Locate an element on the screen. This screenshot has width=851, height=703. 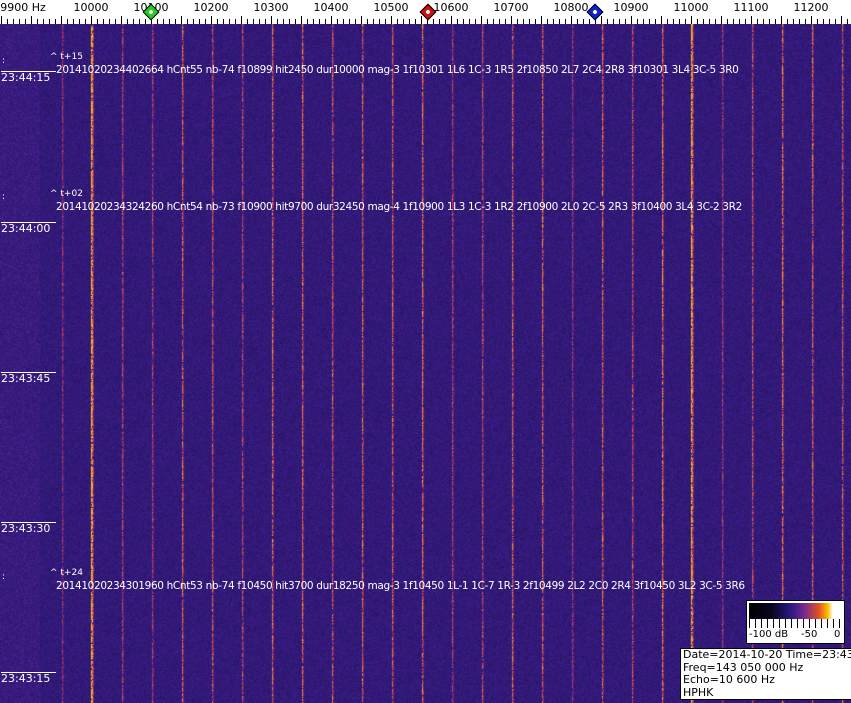
event-dots: : is located at coordinates (4, 61).